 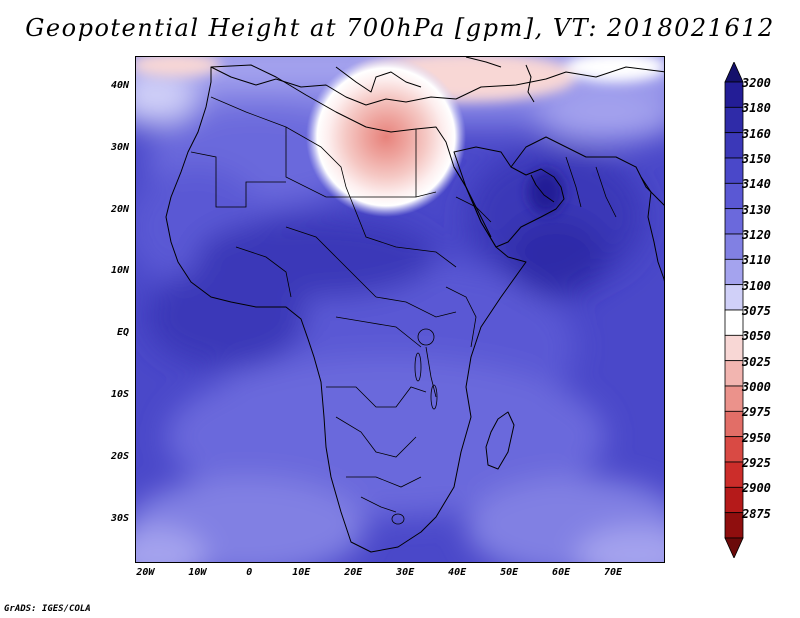 I want to click on colorbar-level-label: 3120, so click(x=756, y=235).